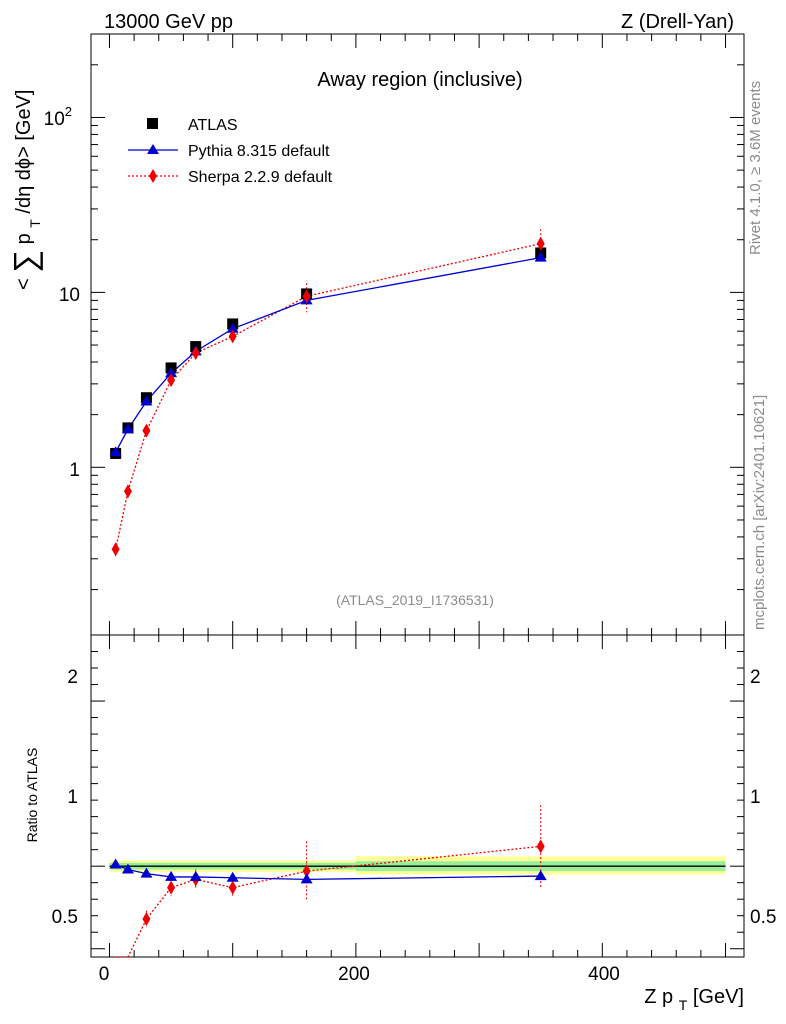  Describe the element at coordinates (72, 797) in the screenshot. I see `ratio-tick-label-1-left: 1` at that location.